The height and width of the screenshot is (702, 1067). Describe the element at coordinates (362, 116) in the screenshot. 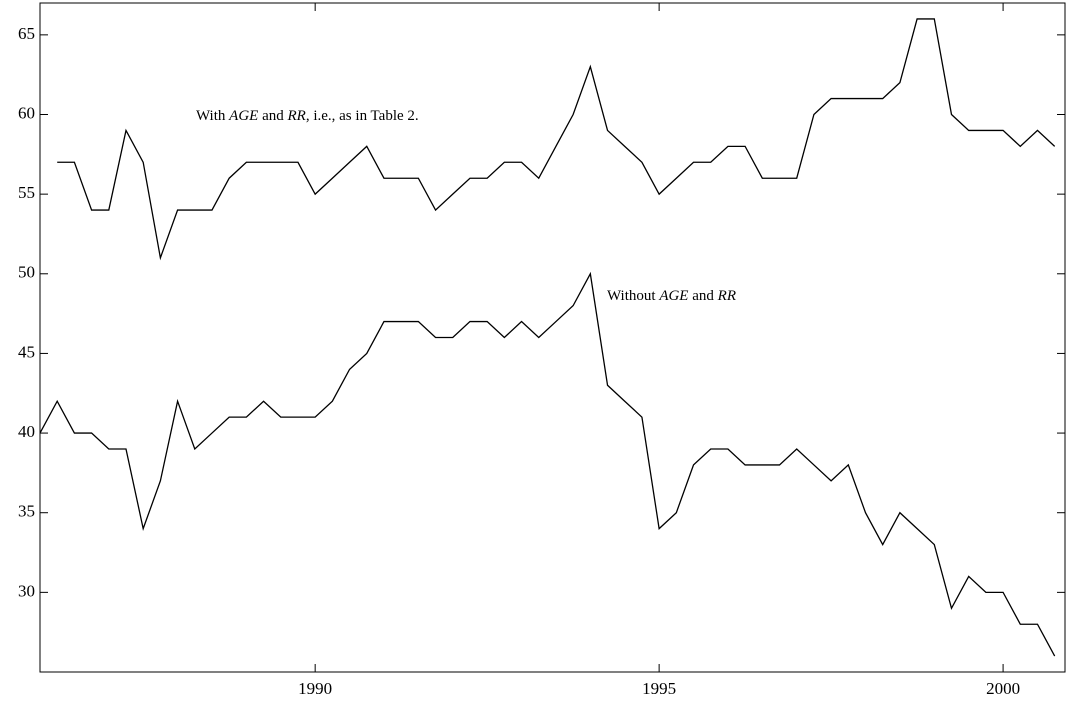

I see `annotation-part: , i.e., as in Table 2.` at that location.